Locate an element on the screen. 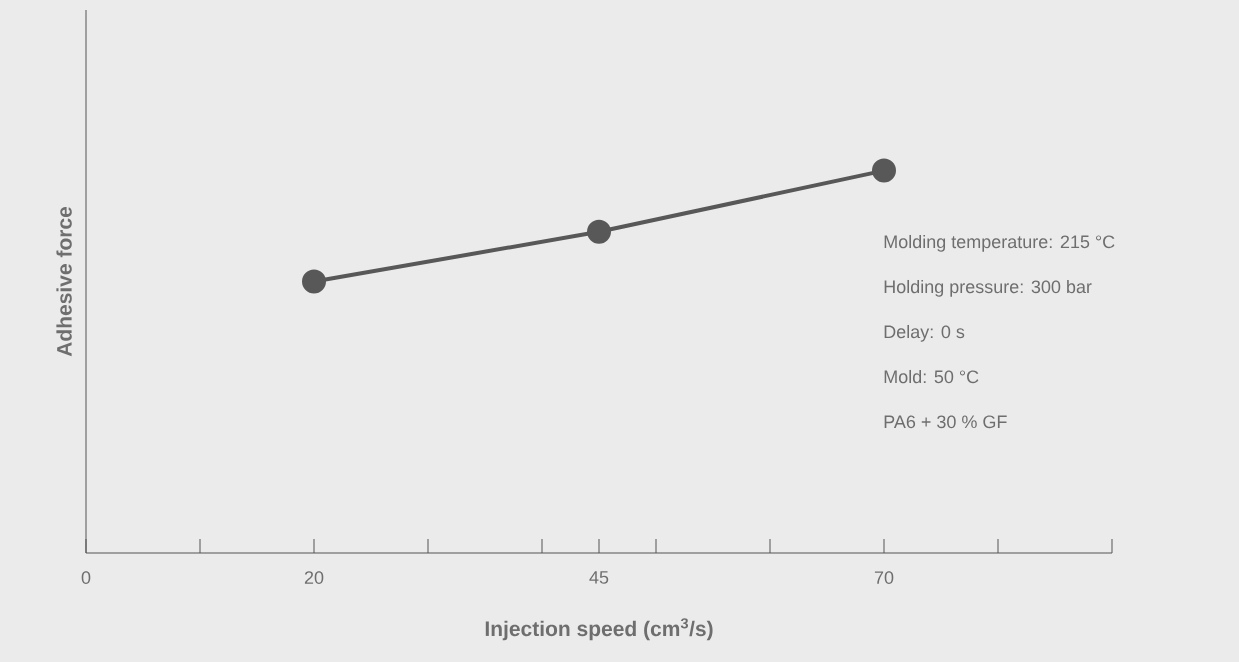 The width and height of the screenshot is (1239, 662). annotation: Molding temperature: 215 °C is located at coordinates (999, 243).